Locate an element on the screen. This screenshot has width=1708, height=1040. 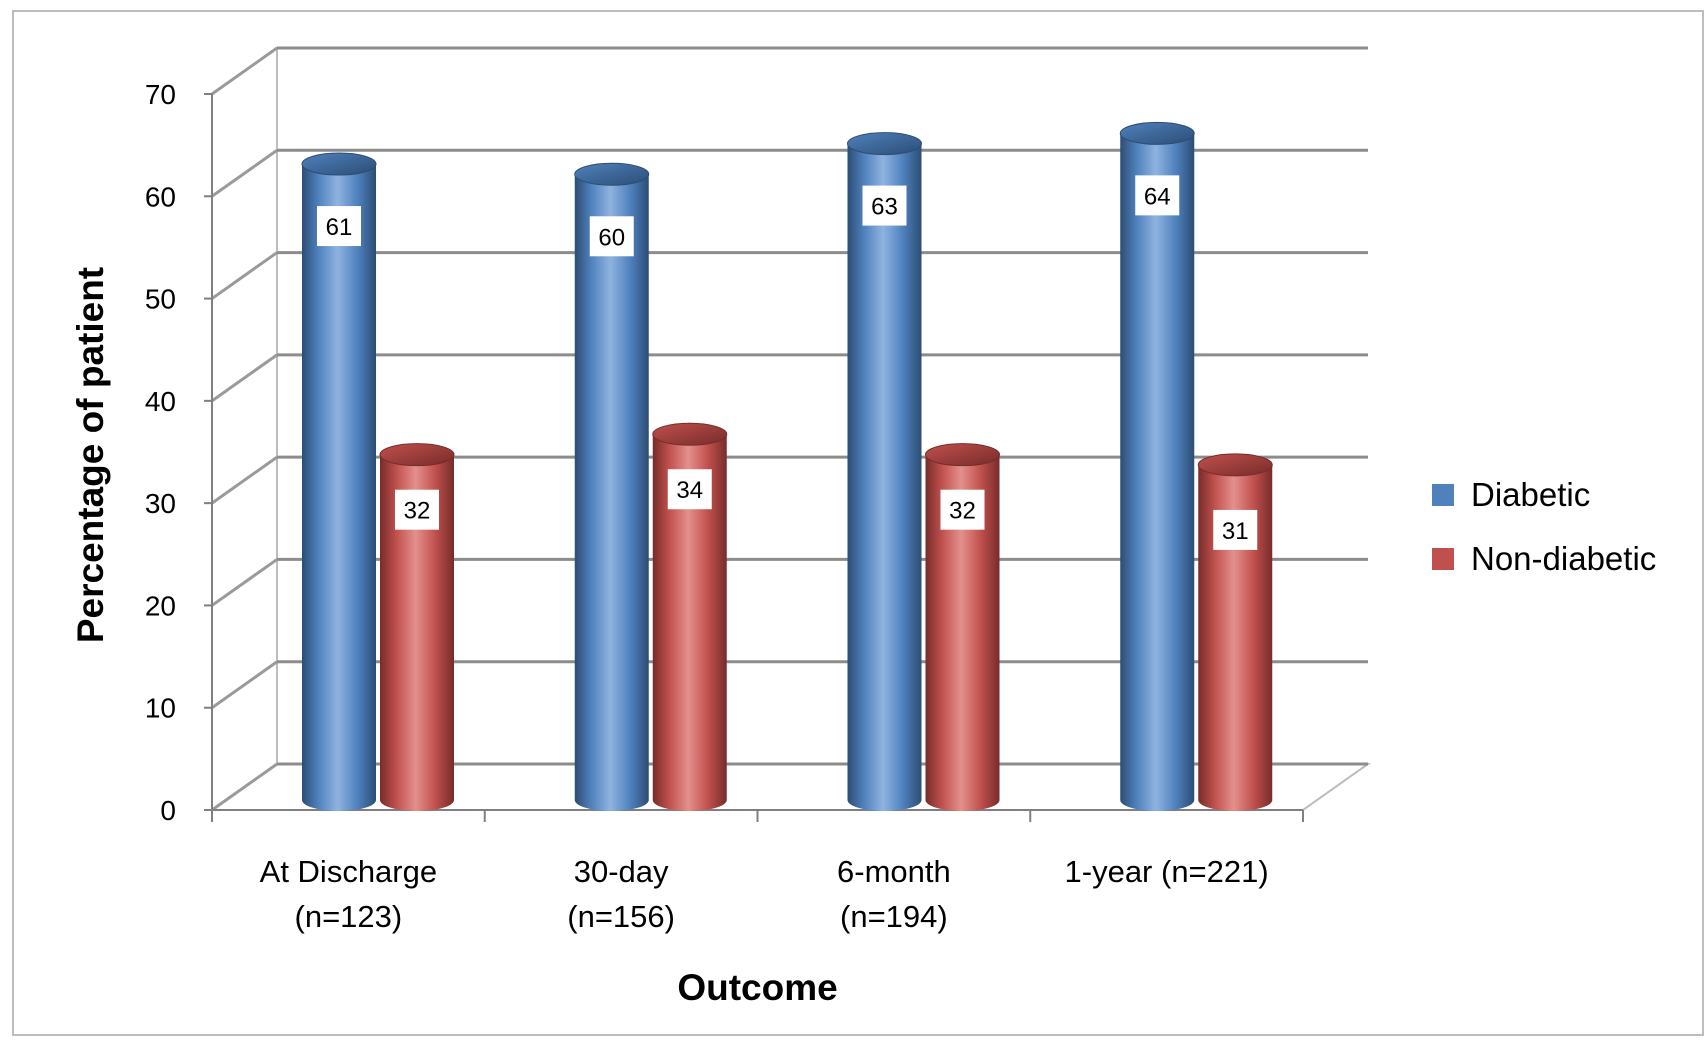
data-label-text: 61 is located at coordinates (339, 227).